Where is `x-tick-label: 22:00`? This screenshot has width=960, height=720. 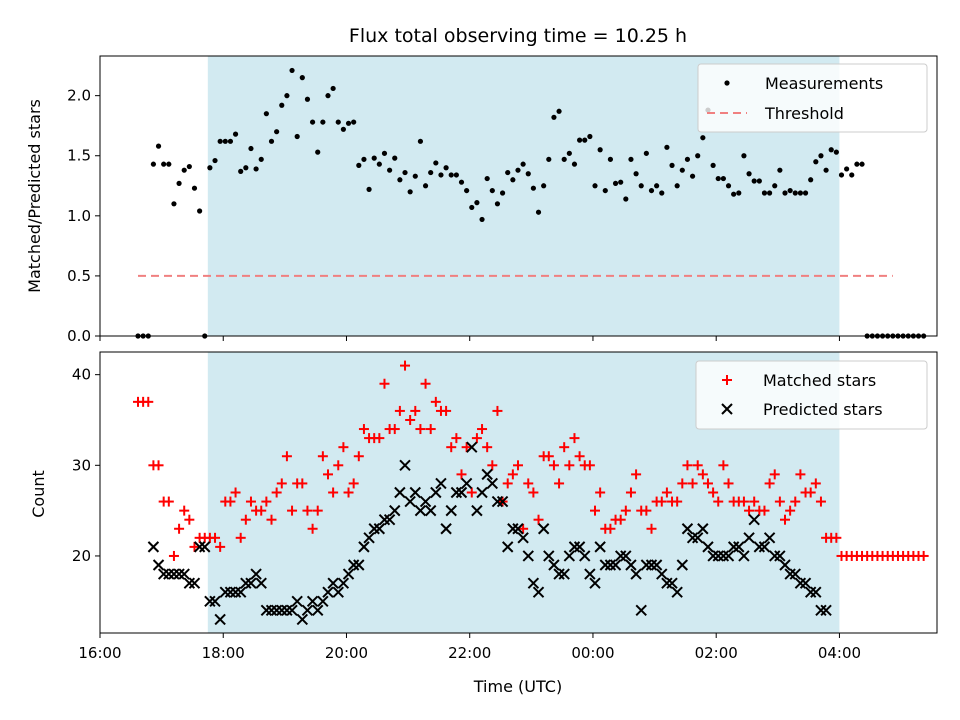 x-tick-label: 22:00 is located at coordinates (469, 653).